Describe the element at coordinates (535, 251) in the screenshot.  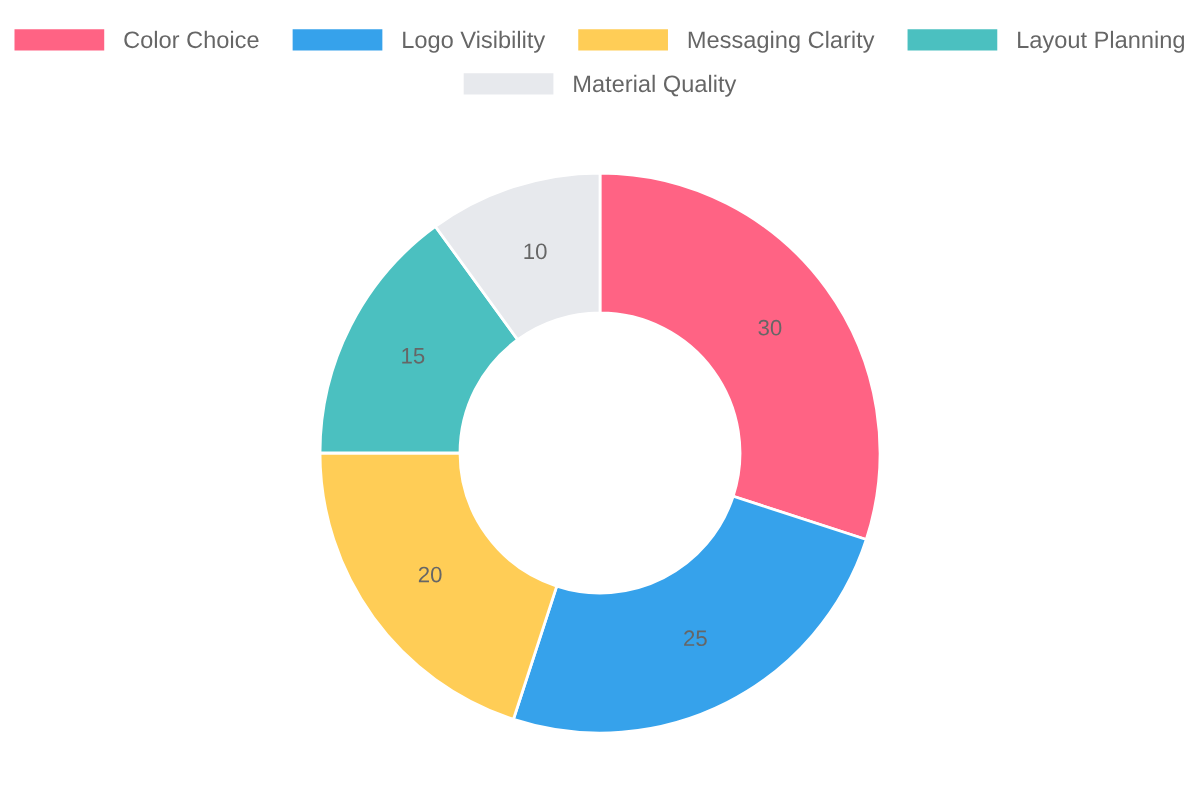
I see `data-label: 10` at that location.